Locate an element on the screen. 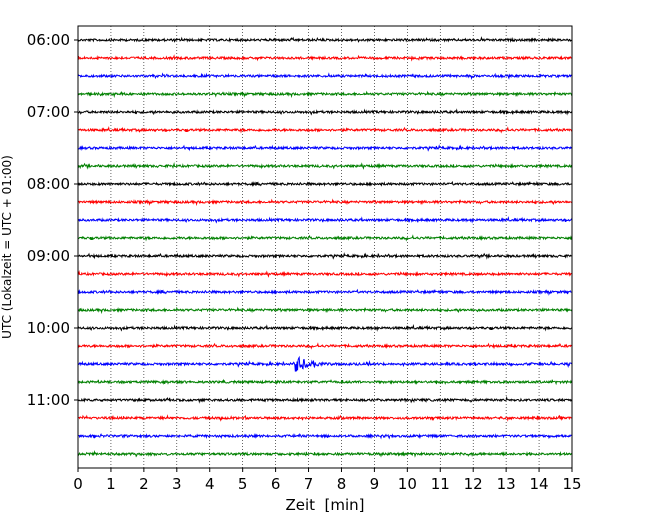  x-tick-label: 8 is located at coordinates (342, 484).